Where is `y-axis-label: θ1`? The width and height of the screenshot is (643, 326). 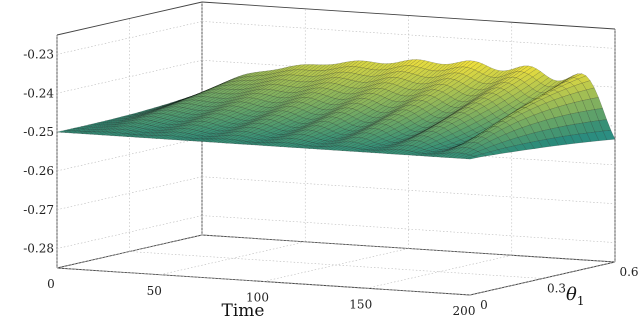 y-axis-label: θ1 is located at coordinates (575, 296).